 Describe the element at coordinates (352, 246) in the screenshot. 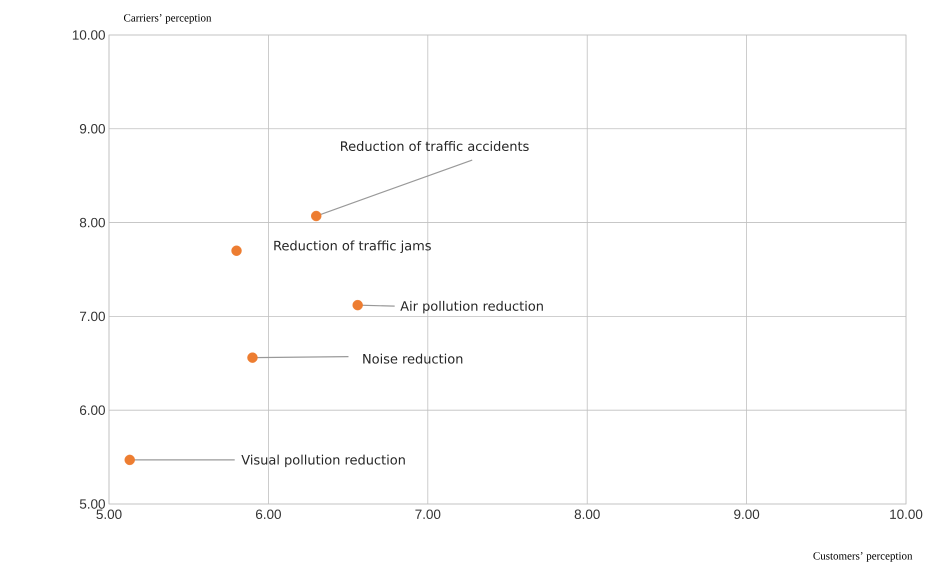

I see `annotation: Reduction of traffic jams` at that location.